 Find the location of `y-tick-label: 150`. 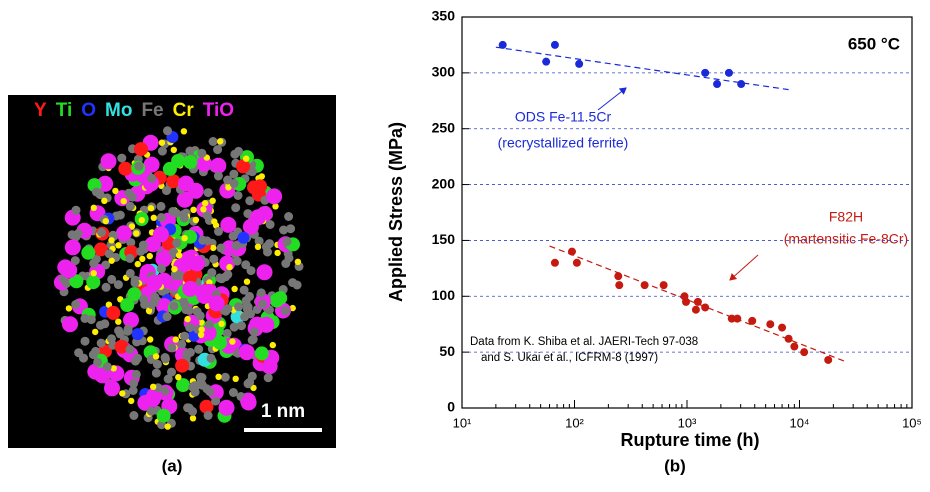

y-tick-label: 150 is located at coordinates (444, 239).